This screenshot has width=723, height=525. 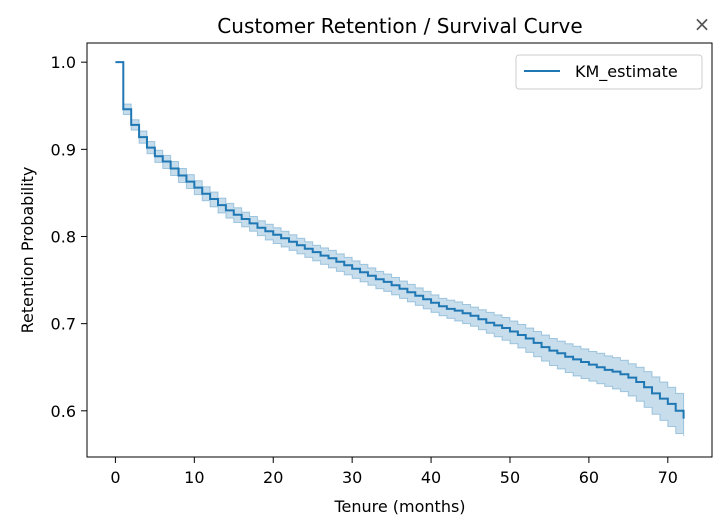 I want to click on x-tick-label: 10, so click(x=194, y=477).